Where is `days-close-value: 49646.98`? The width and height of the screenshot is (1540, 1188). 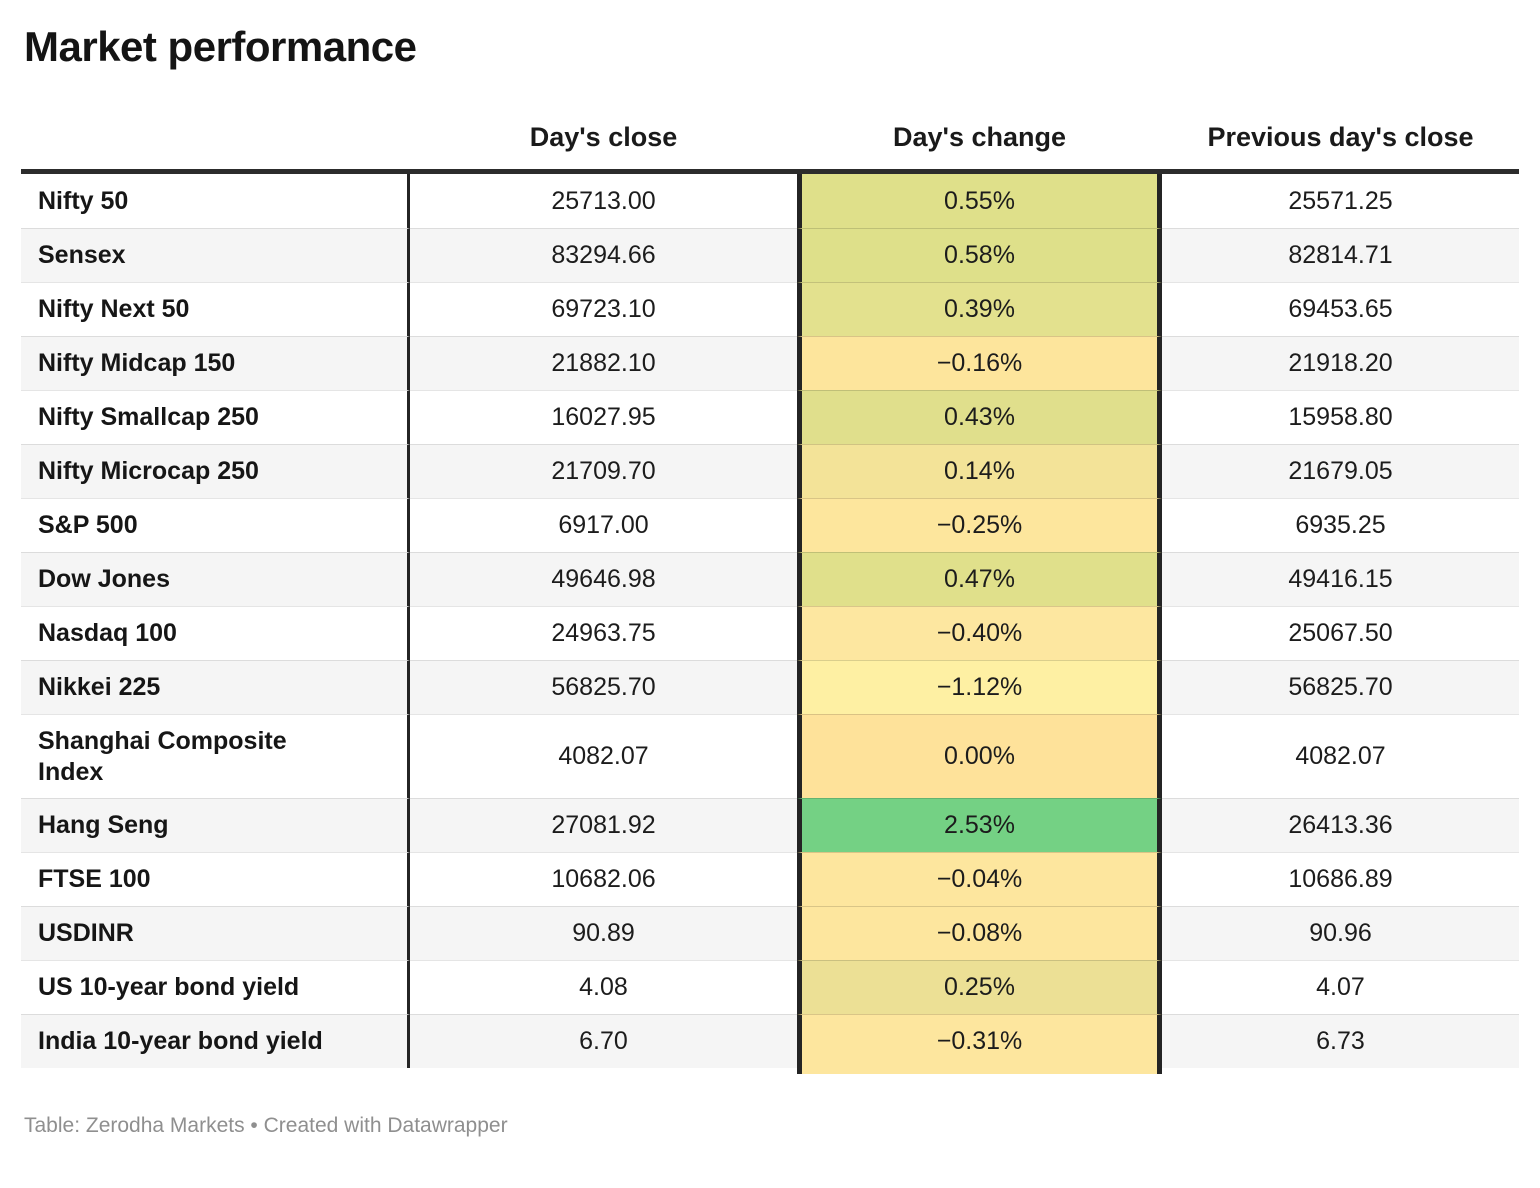
days-close-value: 49646.98 is located at coordinates (603, 579).